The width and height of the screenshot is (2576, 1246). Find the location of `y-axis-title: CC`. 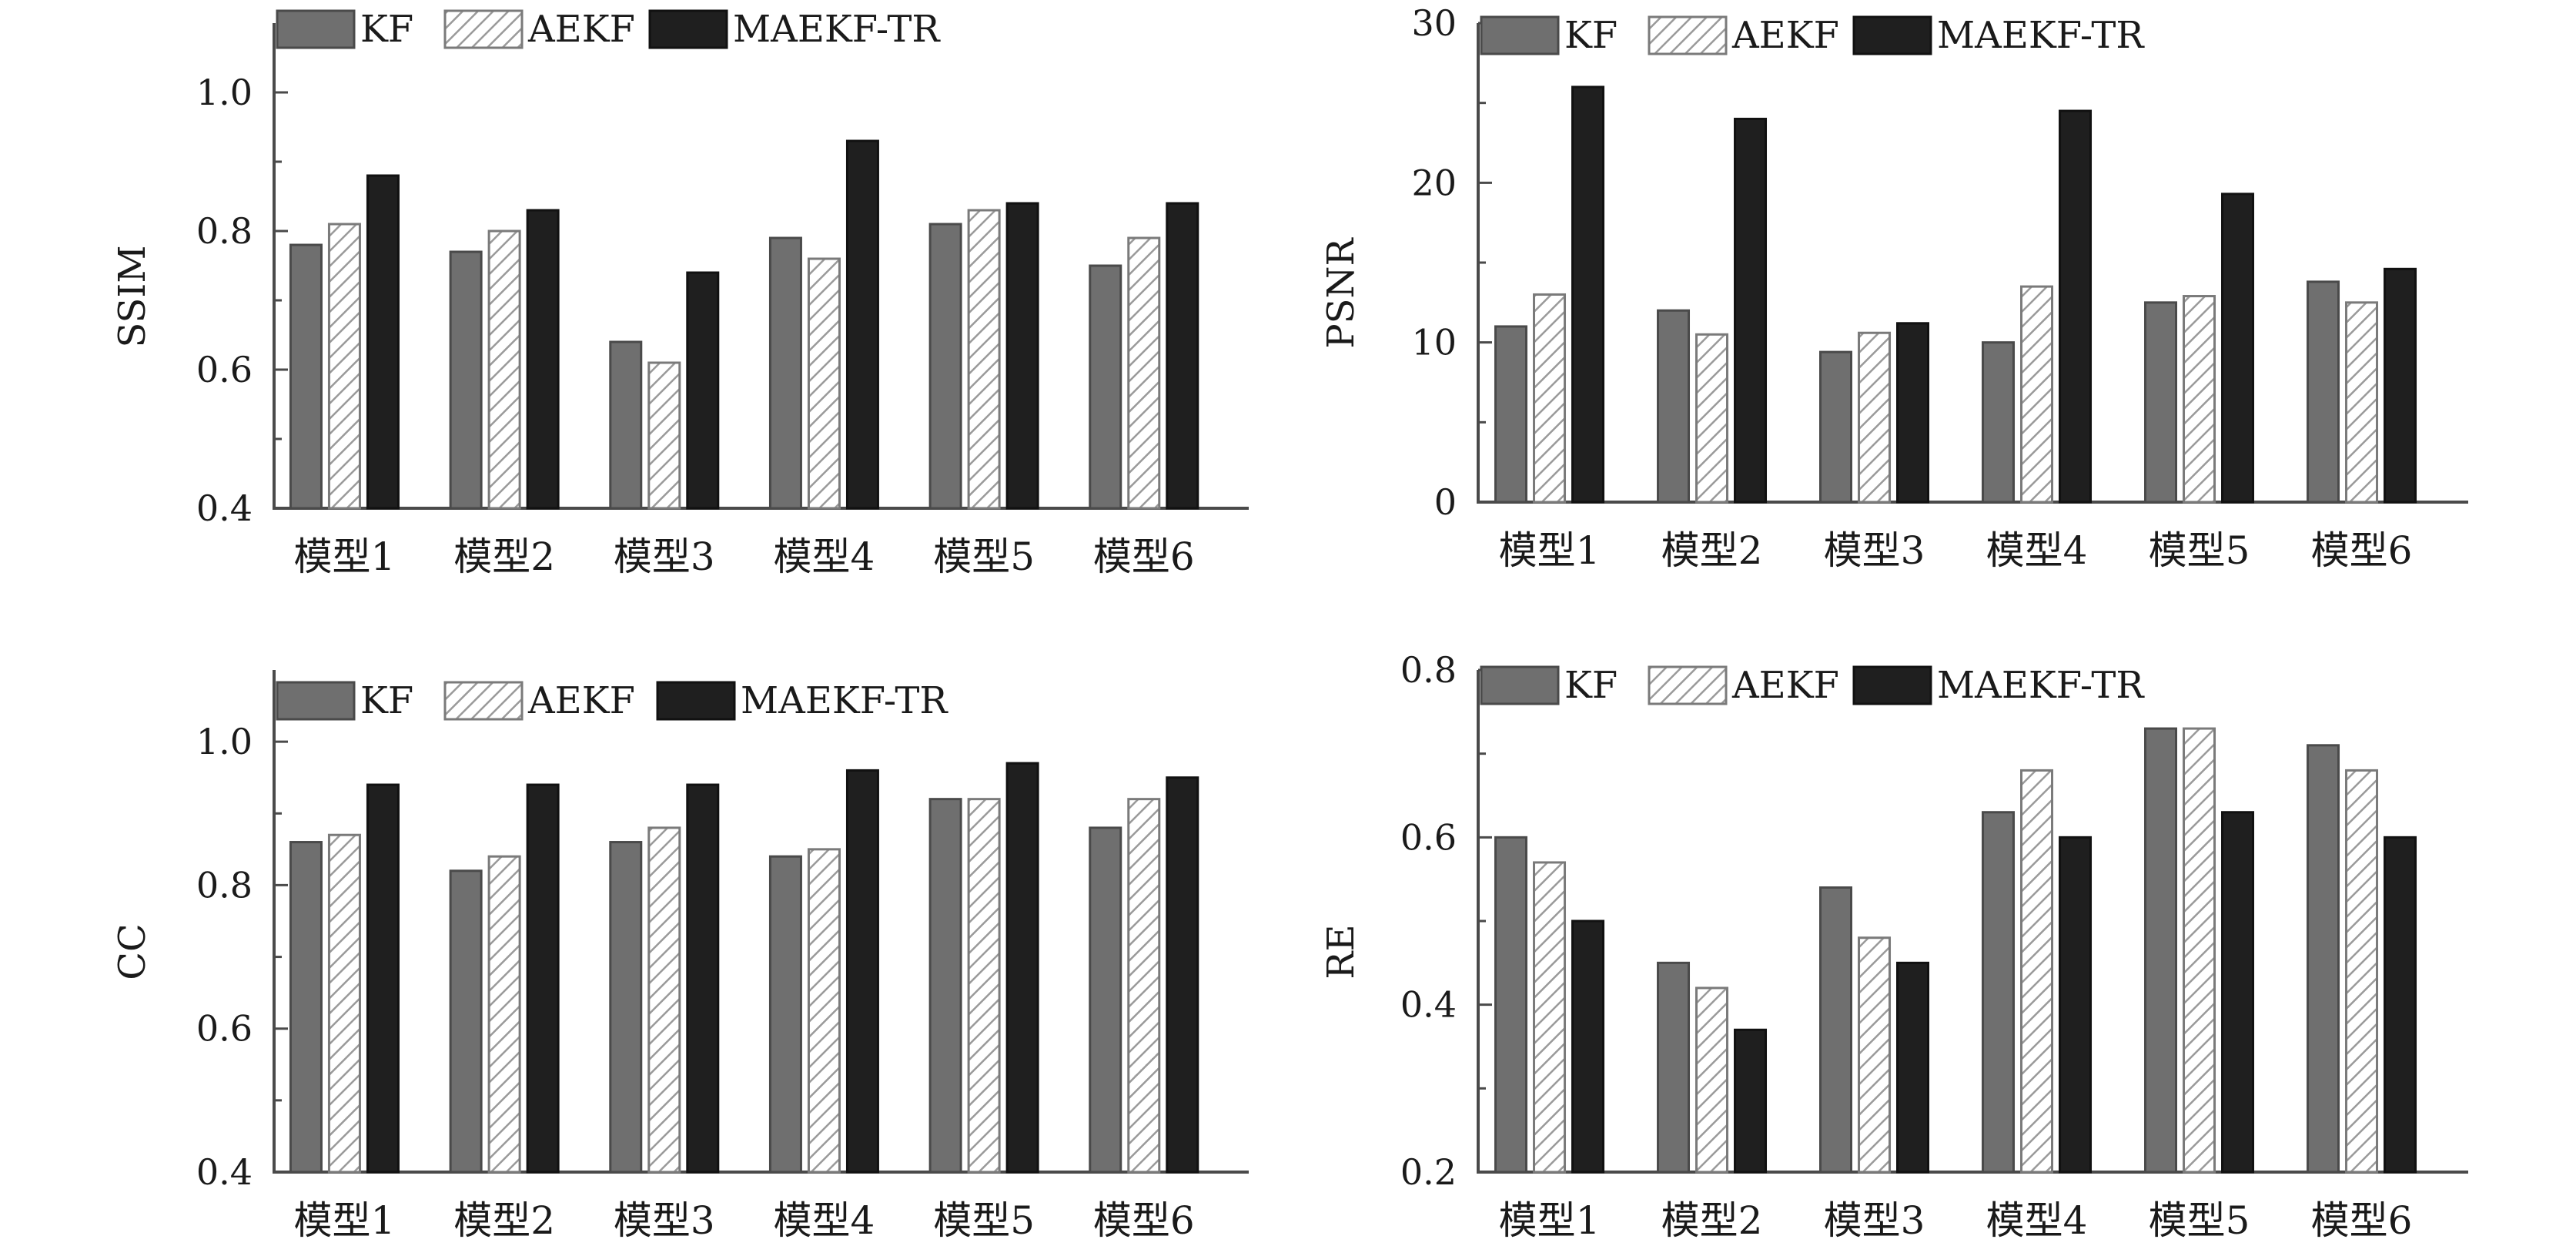

y-axis-title: CC is located at coordinates (133, 951).